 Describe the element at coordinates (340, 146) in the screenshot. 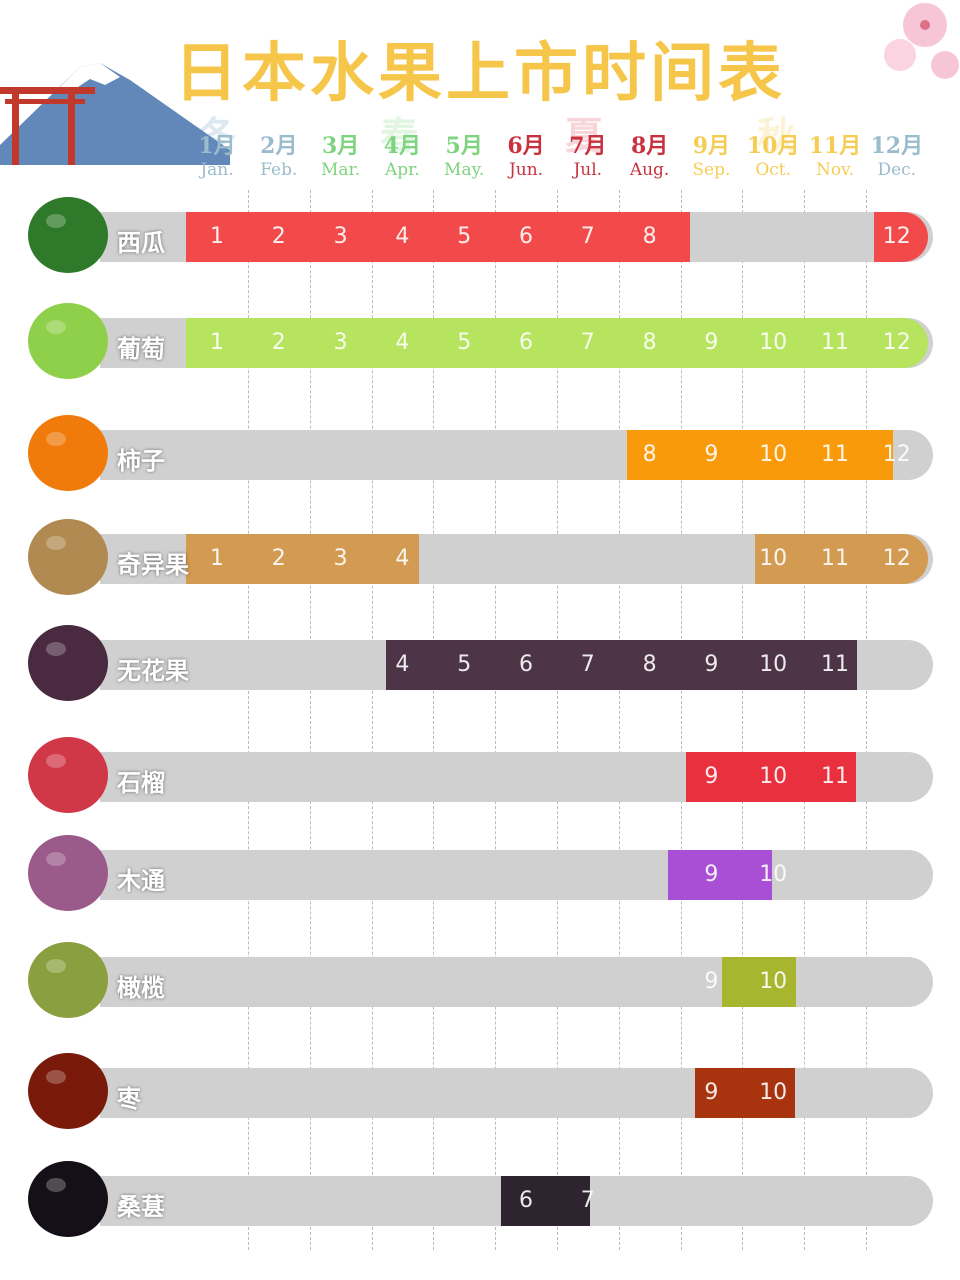

I see `month-label-cn: 3月` at that location.